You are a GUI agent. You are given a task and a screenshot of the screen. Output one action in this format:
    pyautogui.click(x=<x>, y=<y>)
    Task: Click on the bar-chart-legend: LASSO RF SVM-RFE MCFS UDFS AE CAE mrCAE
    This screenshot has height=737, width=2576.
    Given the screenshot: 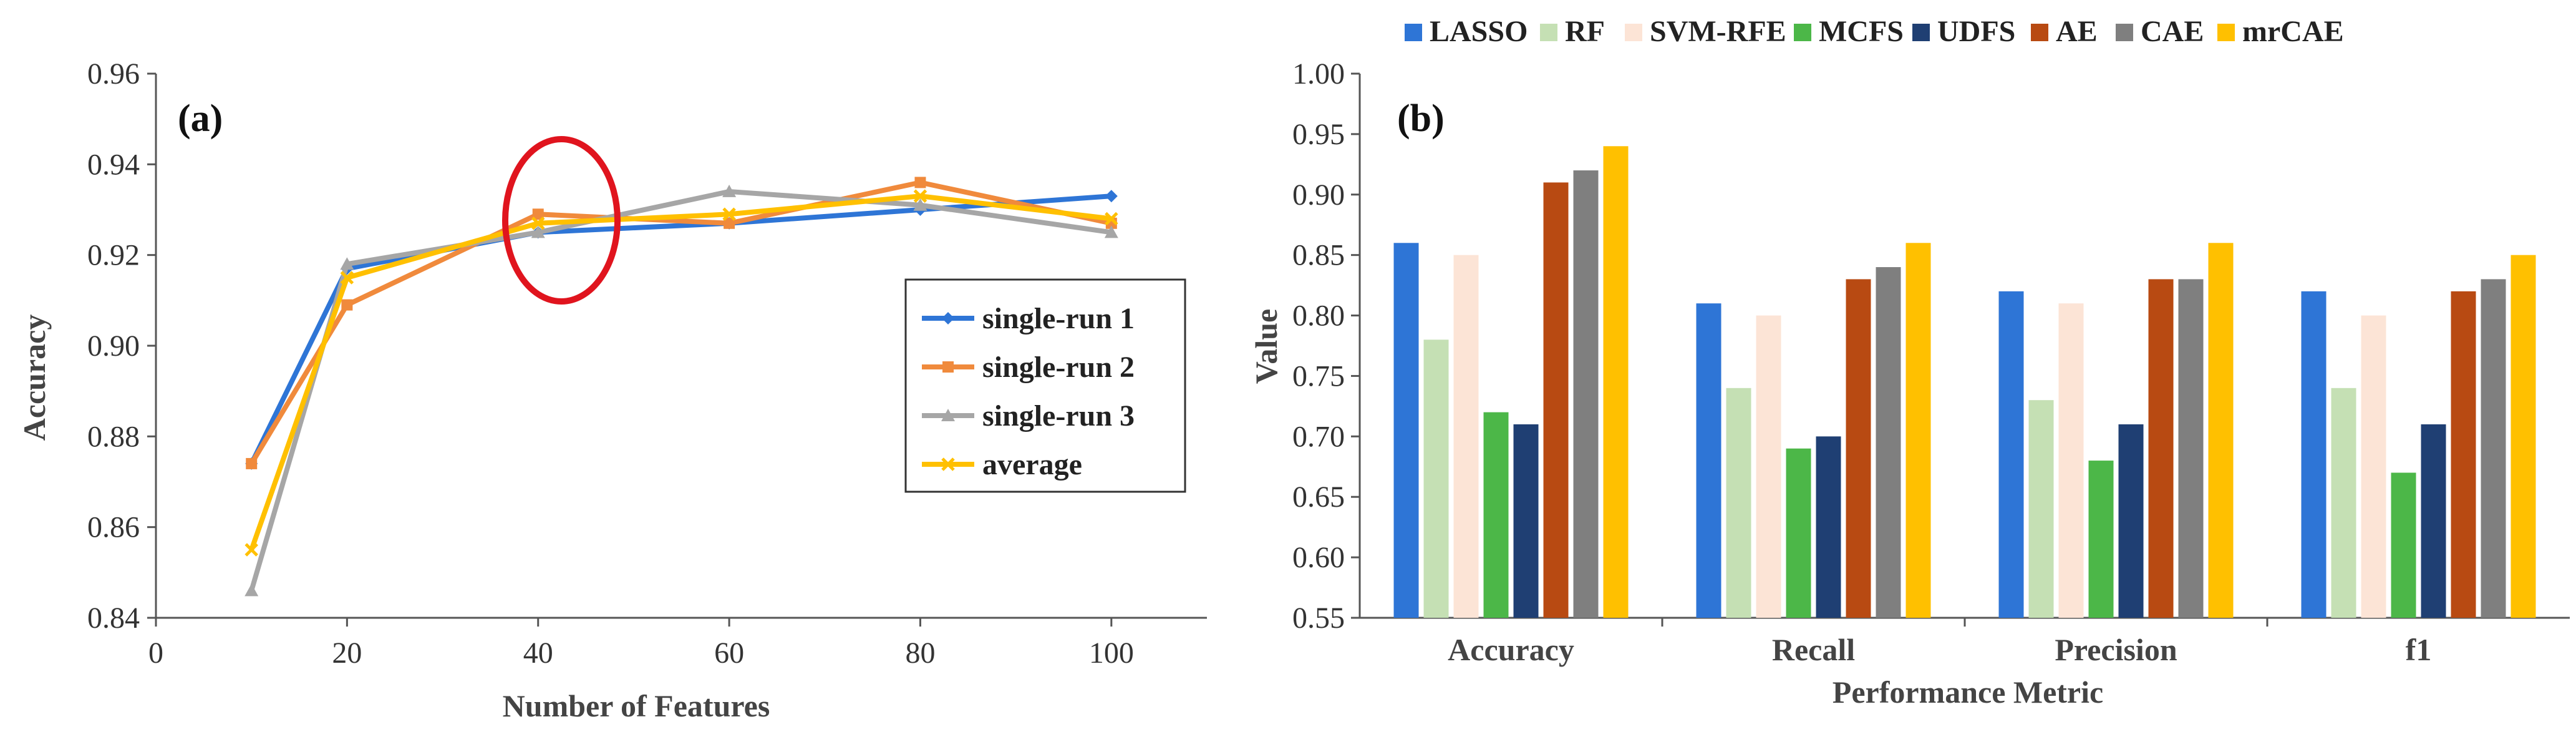 What is the action you would take?
    pyautogui.click(x=1875, y=31)
    